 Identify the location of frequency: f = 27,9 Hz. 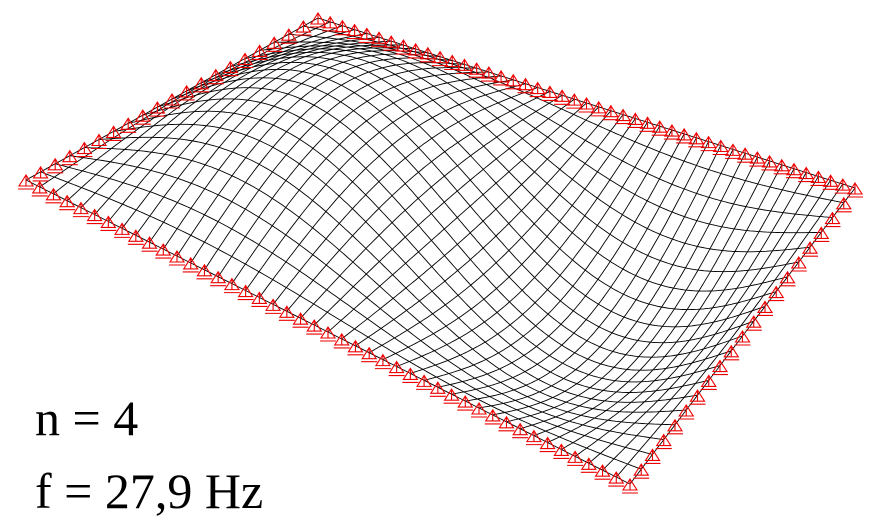
(149, 491).